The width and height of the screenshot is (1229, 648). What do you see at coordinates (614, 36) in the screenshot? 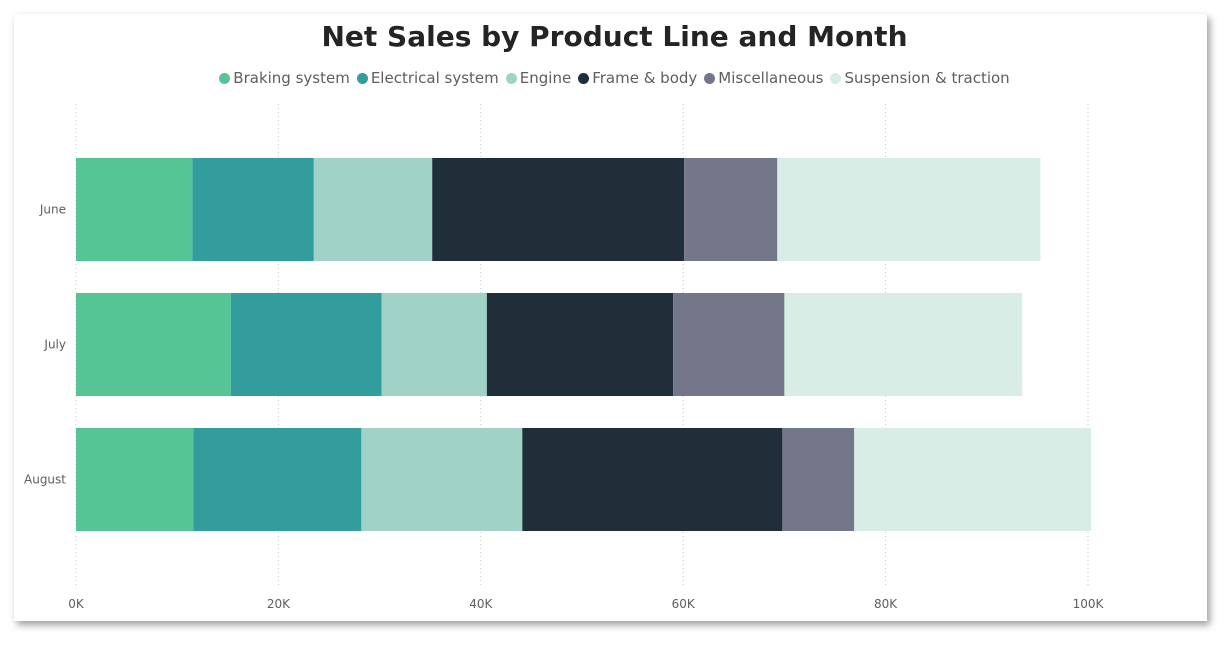
I see `chart-title: Net Sales by Product Line and Month` at bounding box center [614, 36].